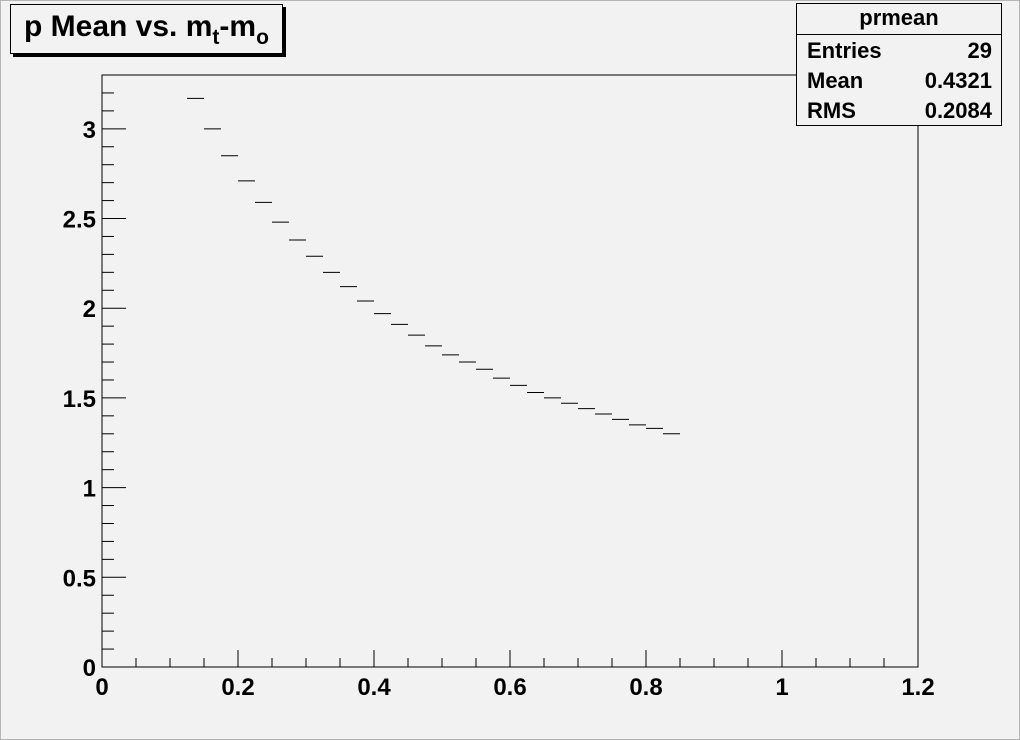 The image size is (1020, 740). I want to click on x-tick-label: 0, so click(101, 687).